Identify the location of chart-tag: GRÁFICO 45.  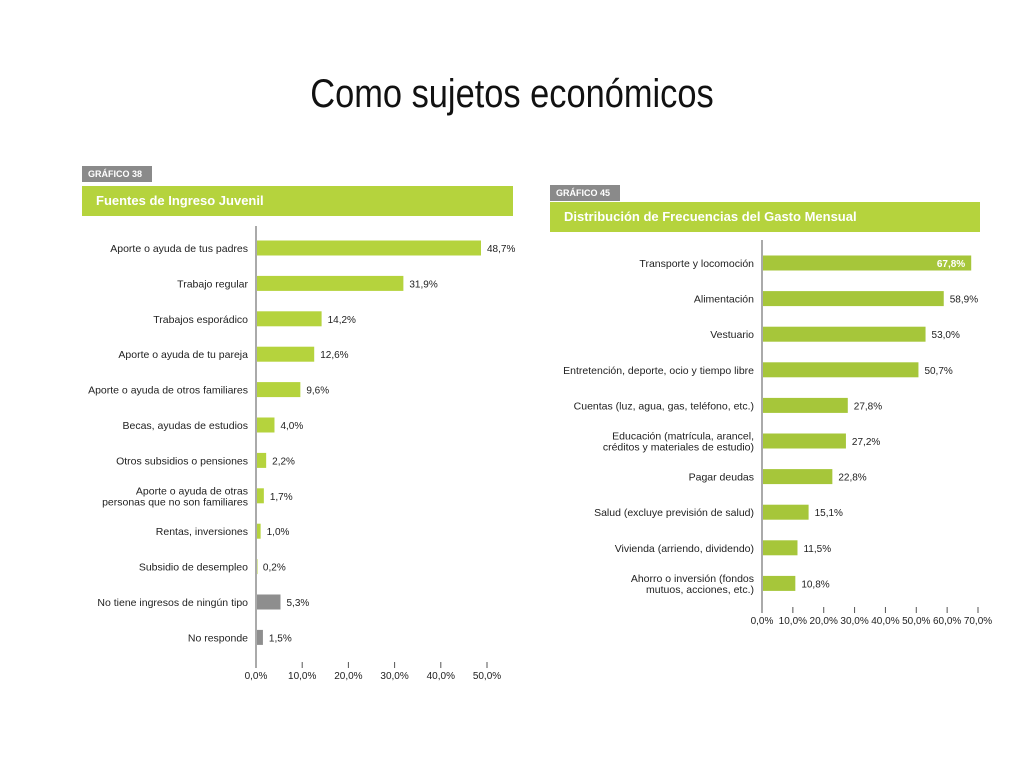
(585, 193).